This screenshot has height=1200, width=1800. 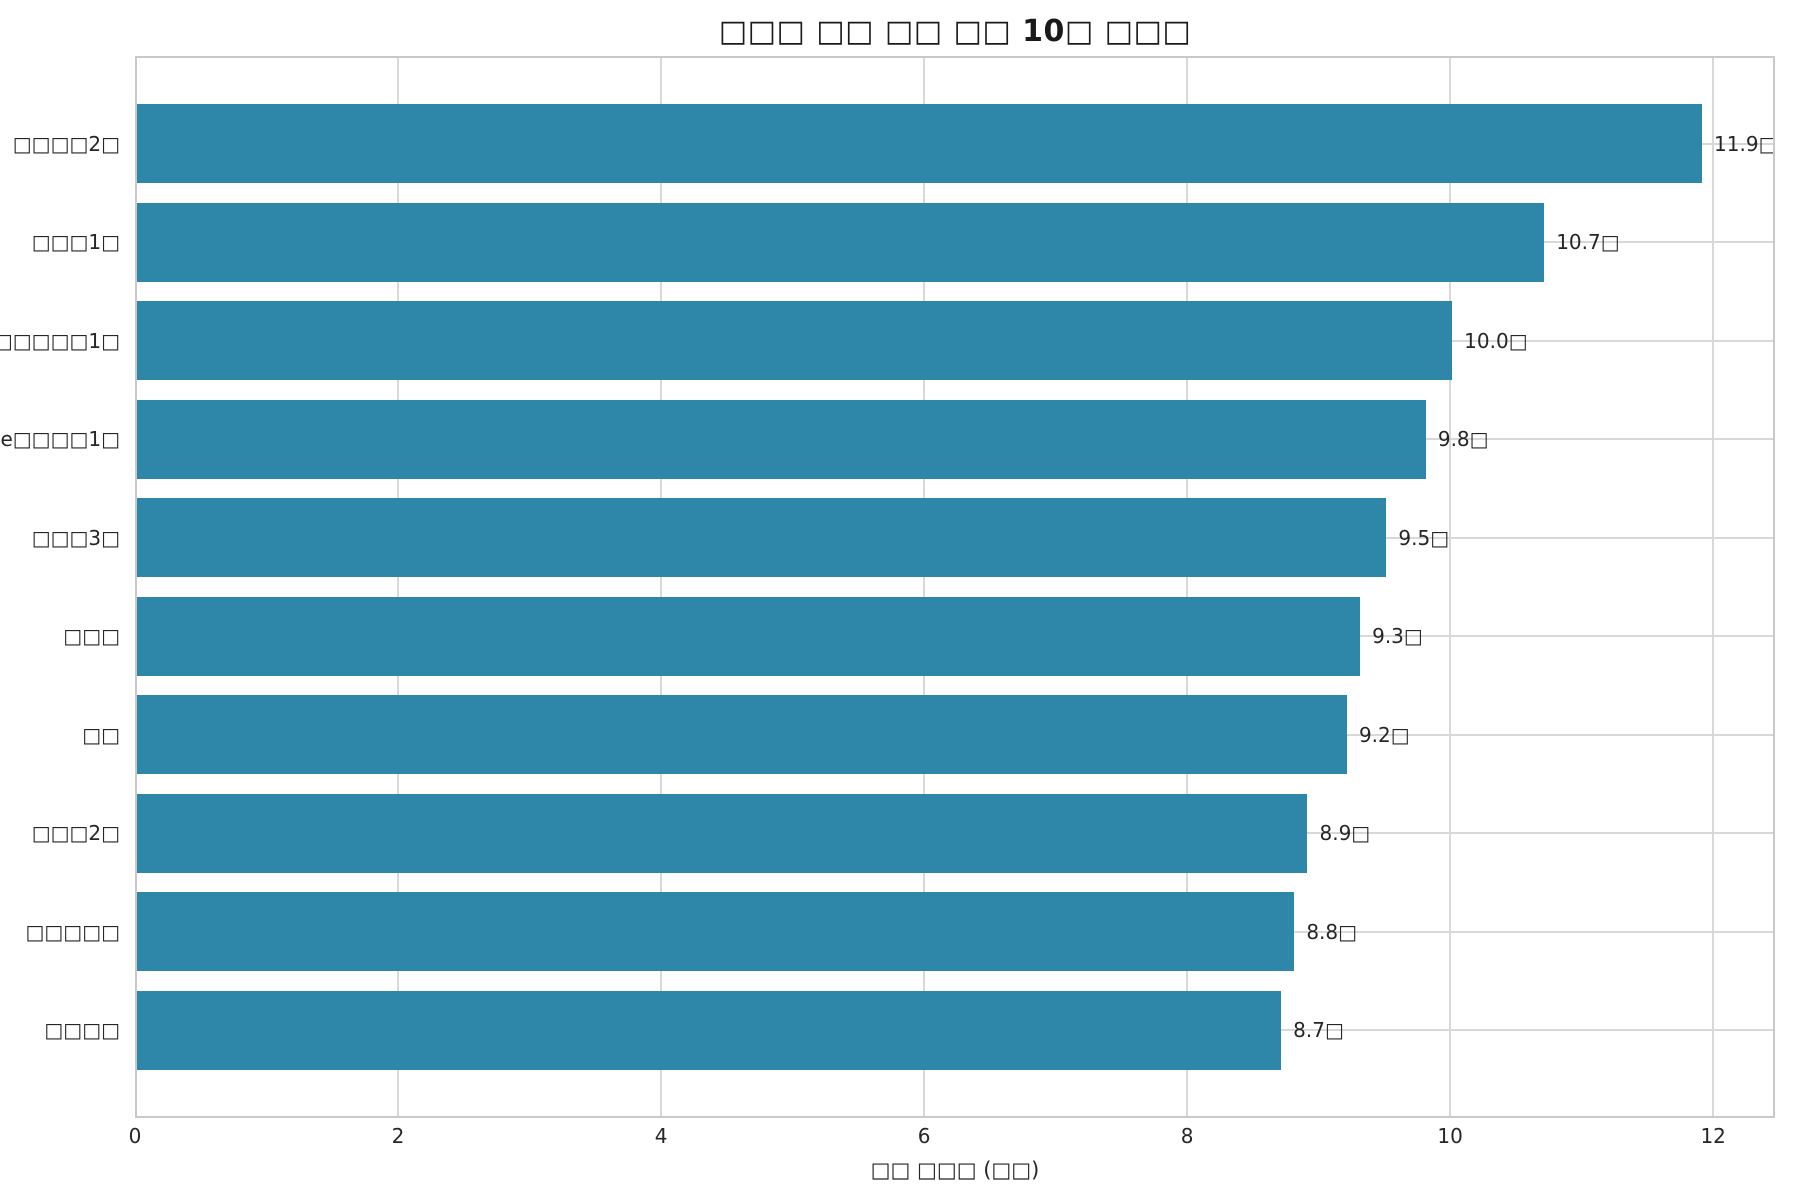 What do you see at coordinates (60, 340) in the screenshot?
I see `category-label: □□□□□1□` at bounding box center [60, 340].